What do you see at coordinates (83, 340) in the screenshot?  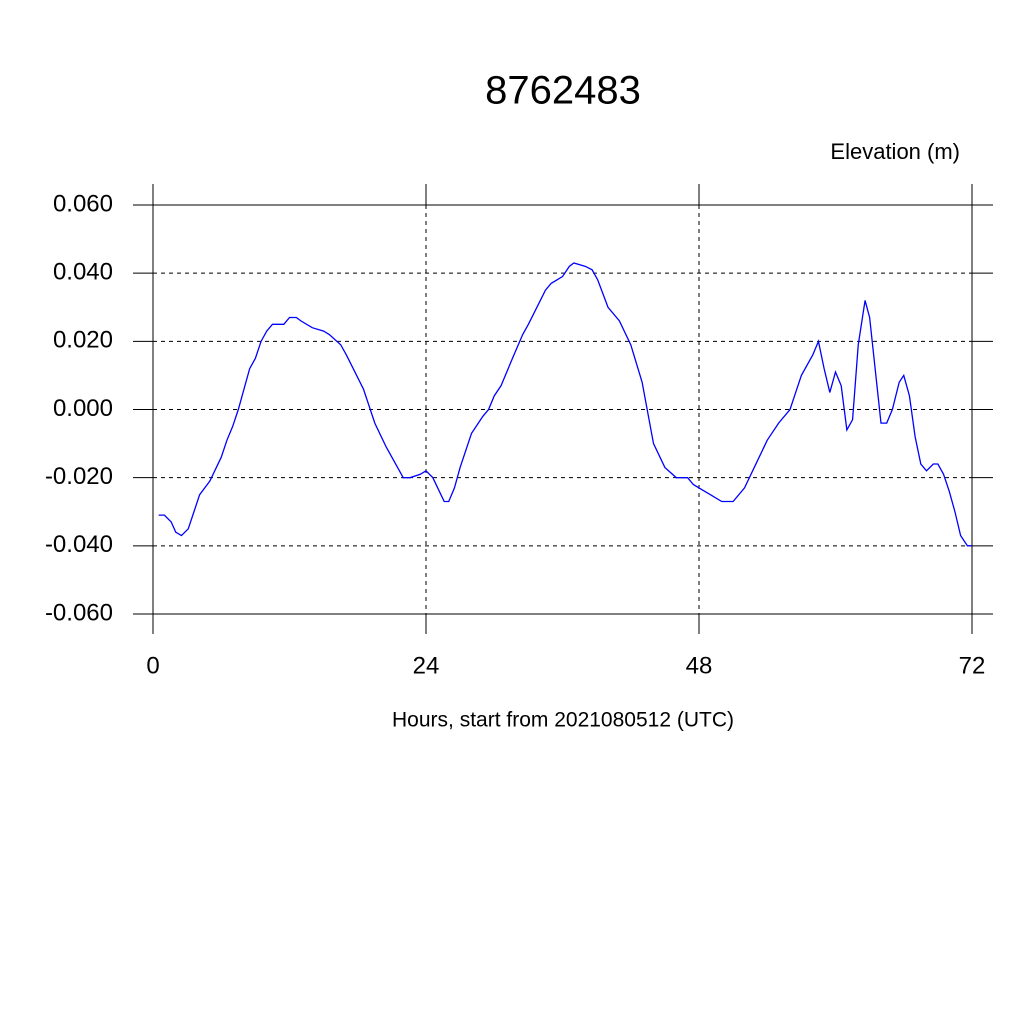 I see `y-tick-label: 0.020` at bounding box center [83, 340].